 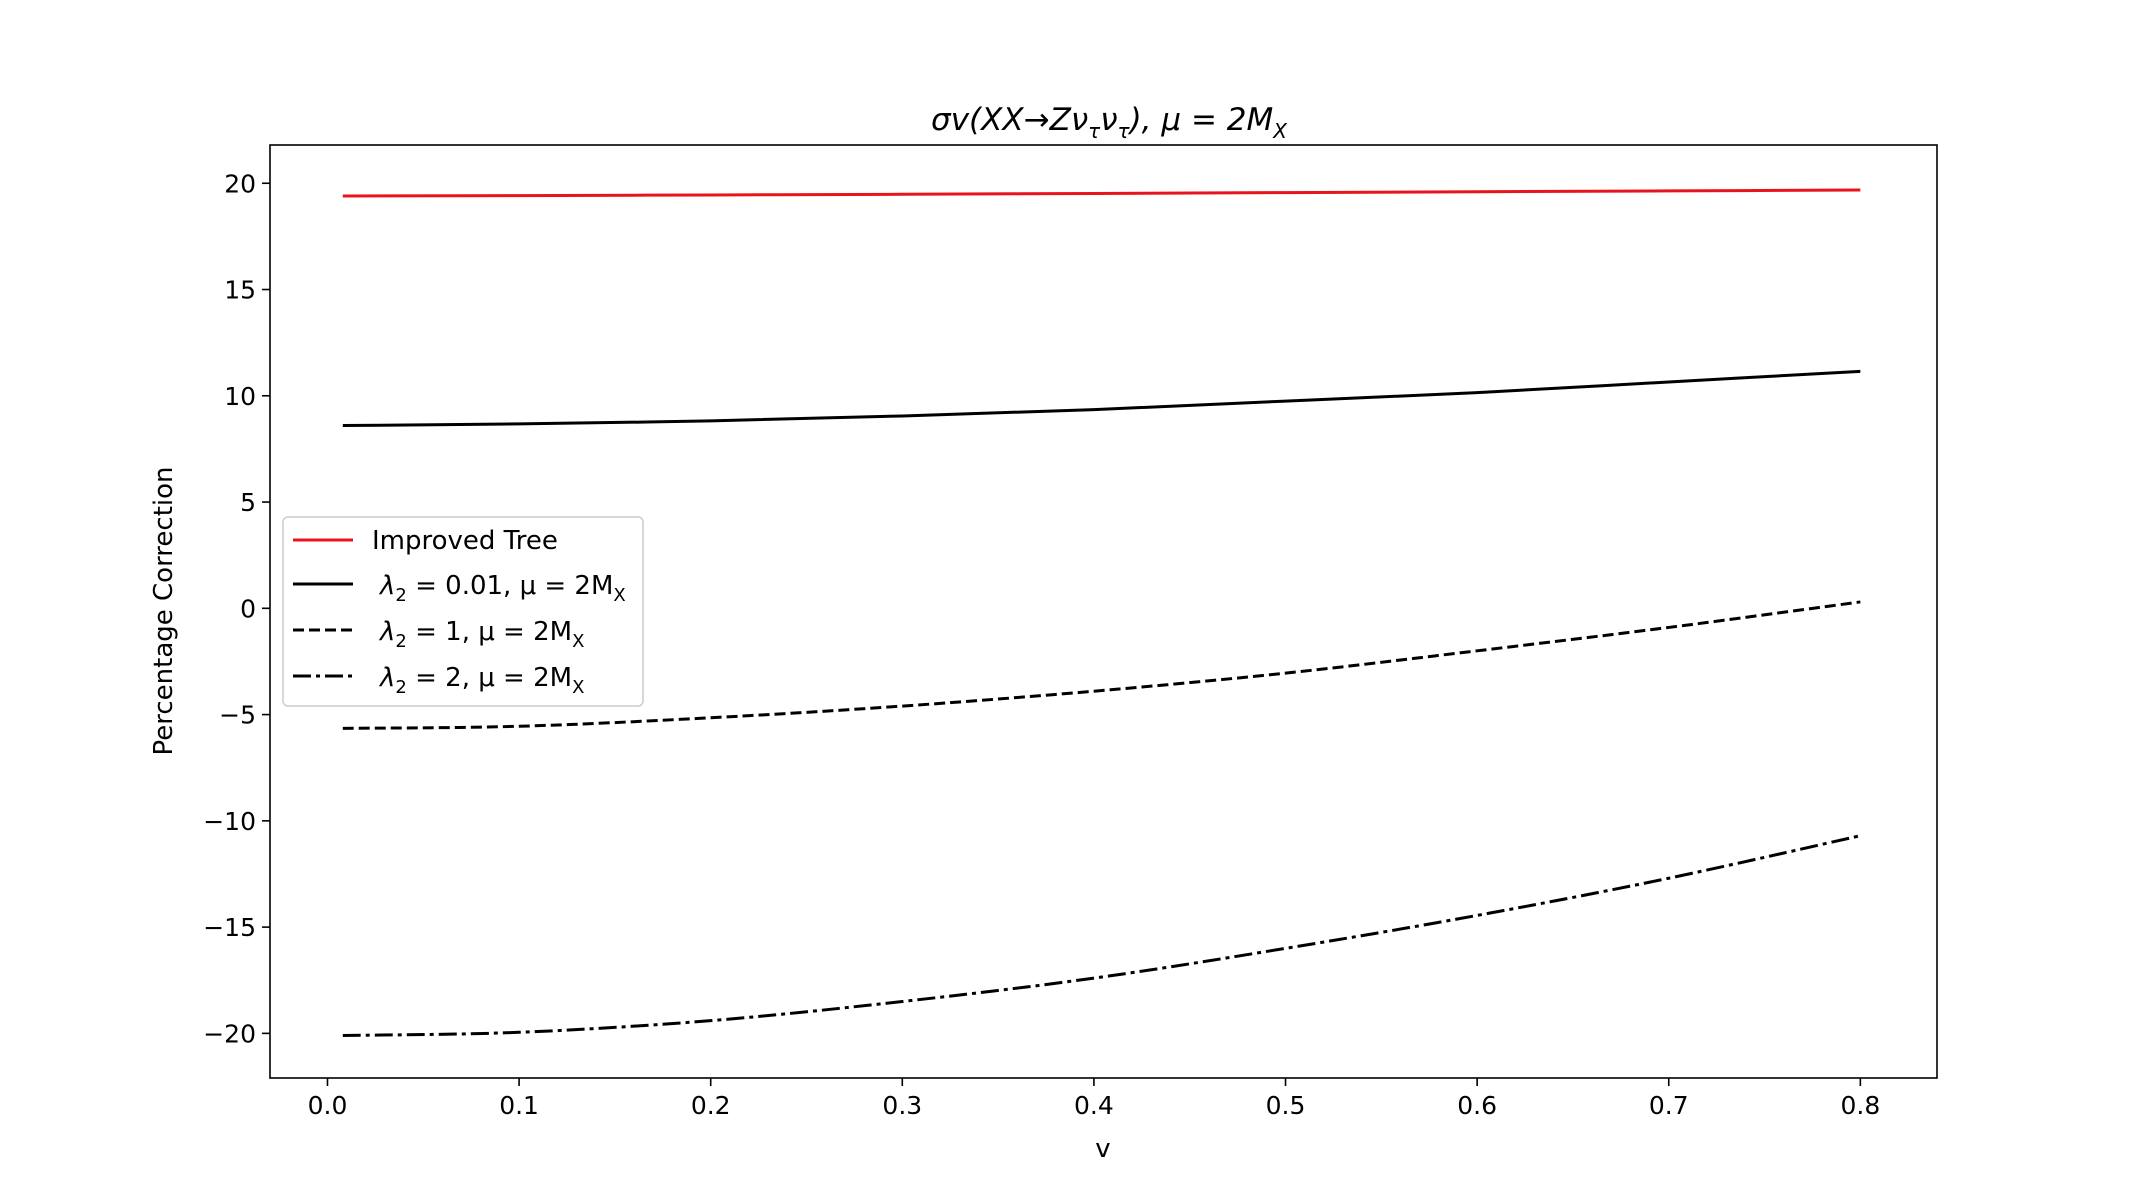 I want to click on legend-label-lambda-001: λ2 = 0.01, μ = 2MX, so click(x=502, y=588).